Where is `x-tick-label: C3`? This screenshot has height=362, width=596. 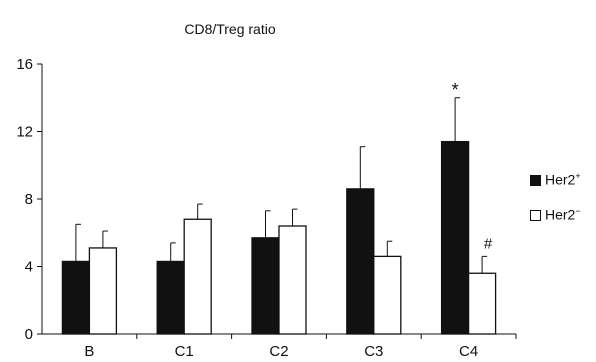 x-tick-label: C3 is located at coordinates (373, 351).